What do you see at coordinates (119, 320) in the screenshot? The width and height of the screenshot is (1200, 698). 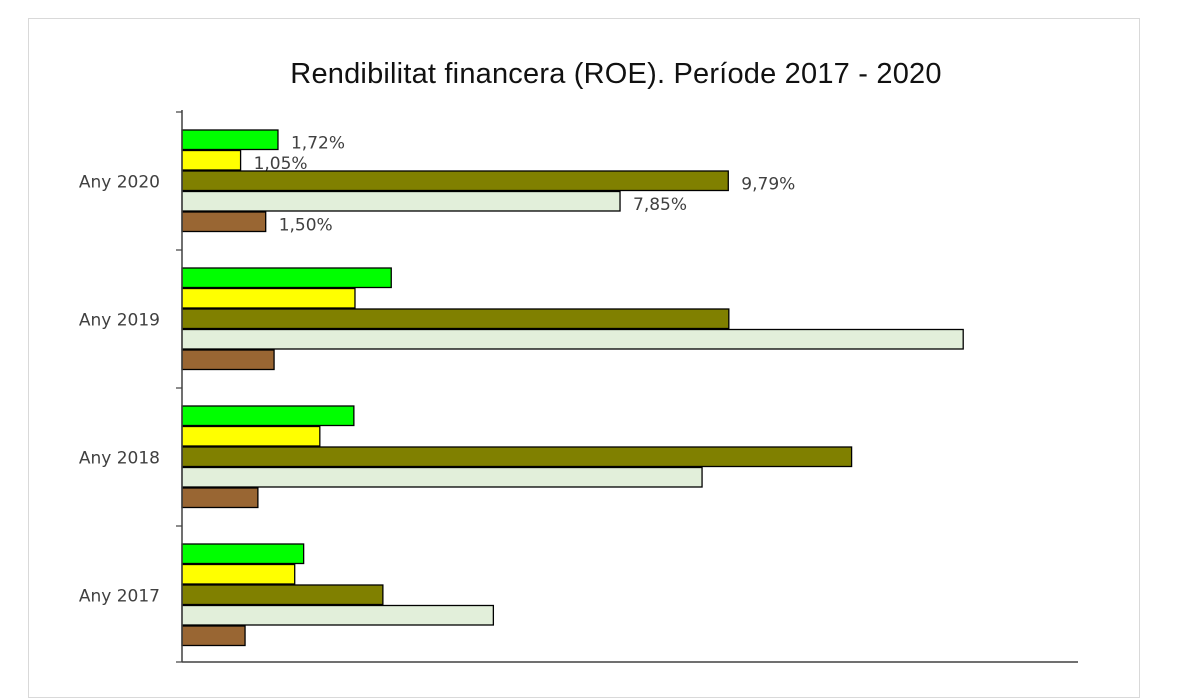 I see `category-label: Any 2019` at bounding box center [119, 320].